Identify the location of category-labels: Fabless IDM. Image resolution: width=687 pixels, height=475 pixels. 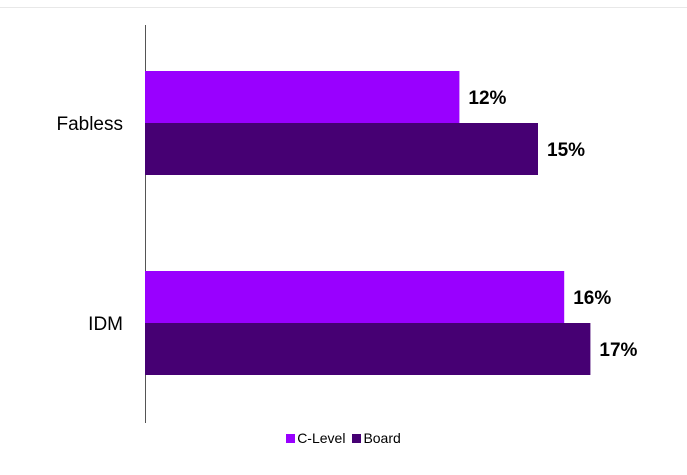
(89, 224).